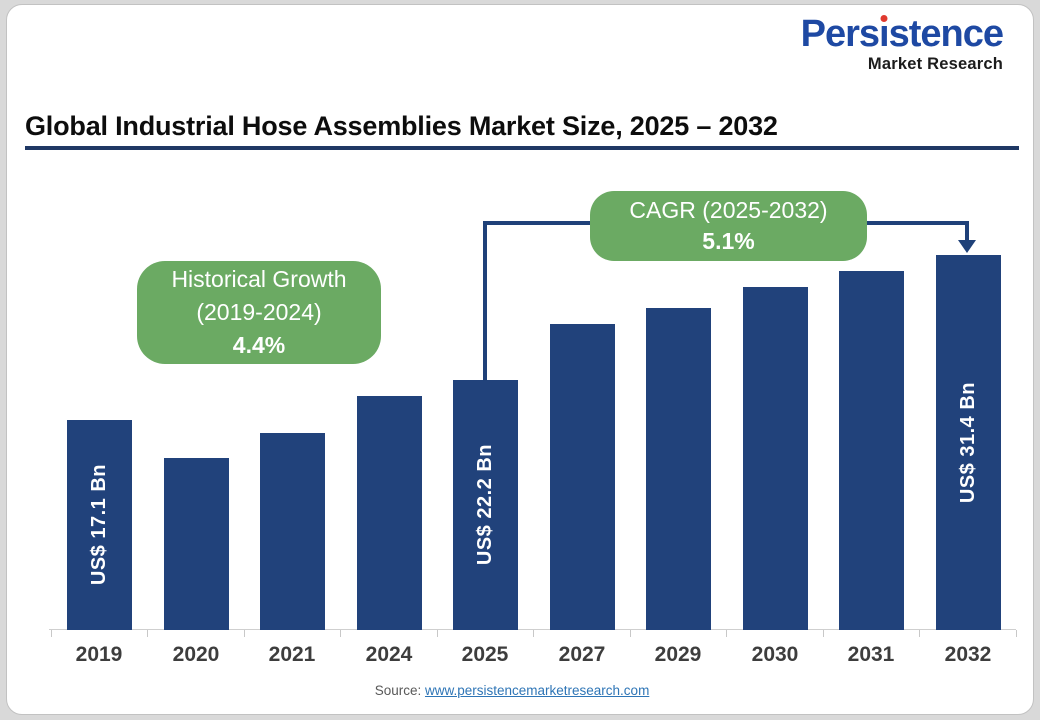 This screenshot has width=1040, height=720. Describe the element at coordinates (967, 231) in the screenshot. I see `cagr-connector-right-line` at that location.